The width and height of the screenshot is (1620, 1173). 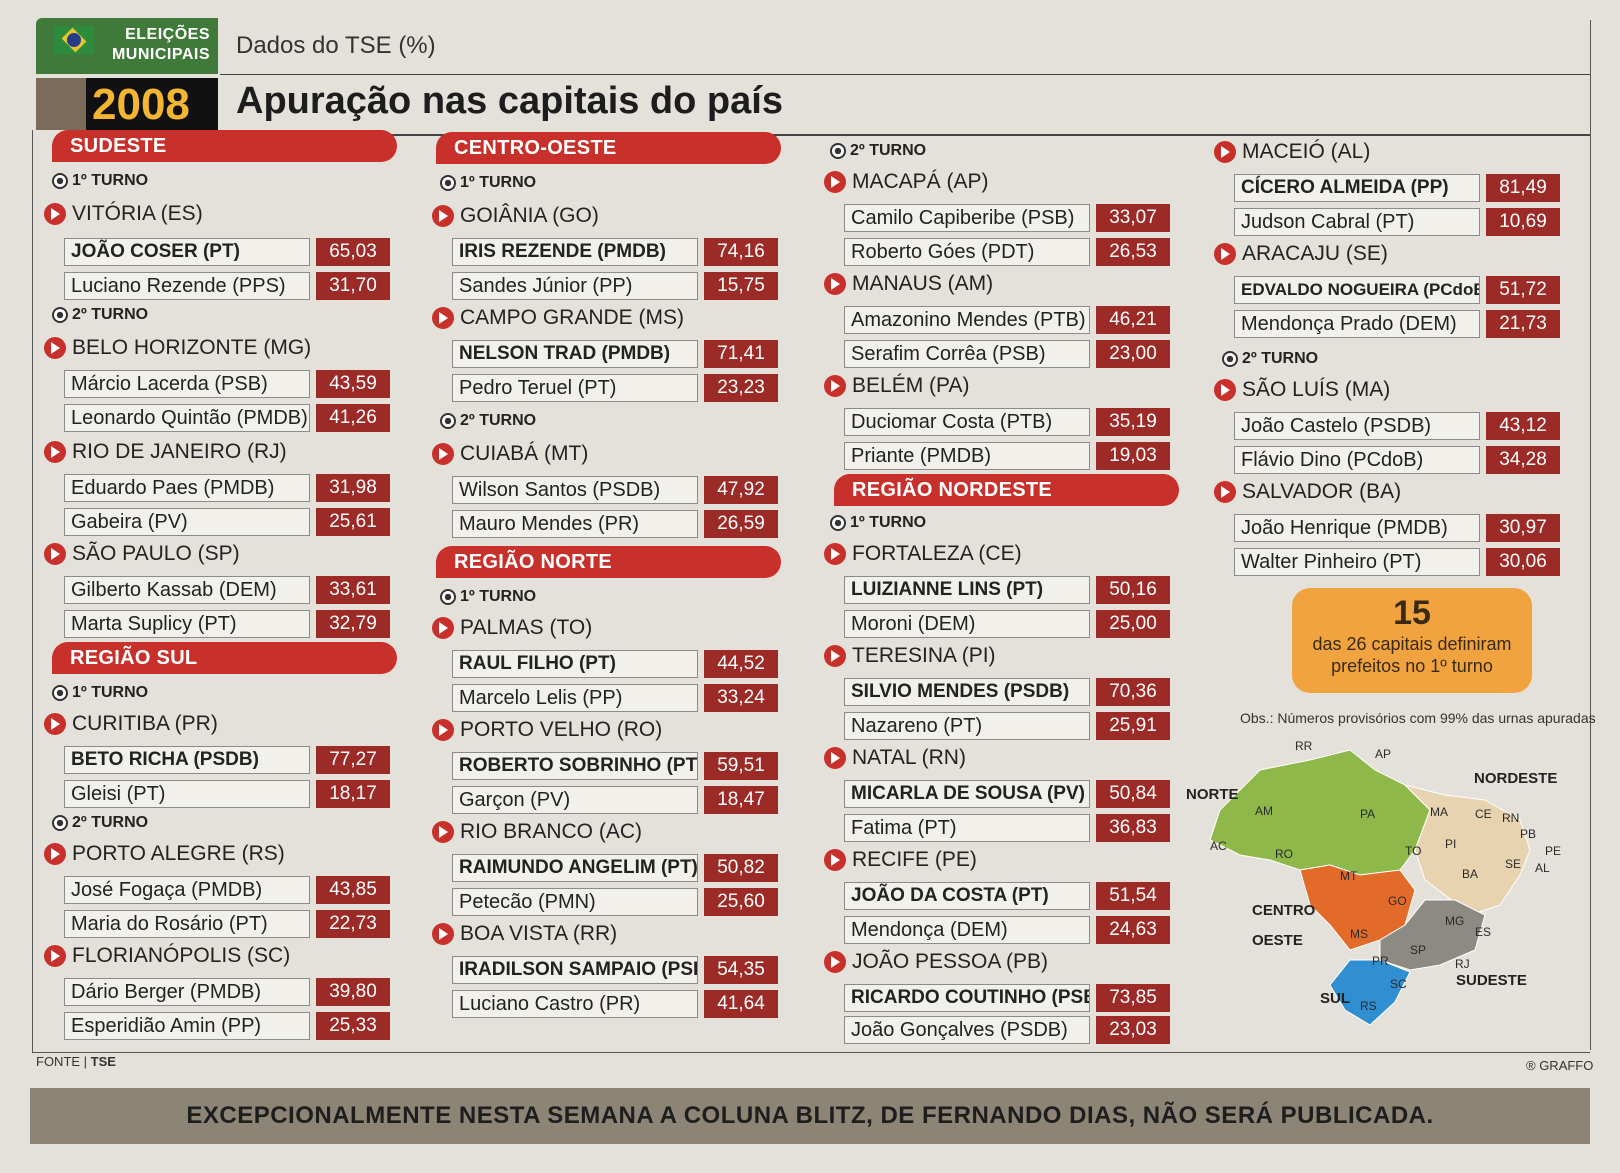 I want to click on candidate-row: Leonardo Quintão (PMDB), so click(x=187, y=418).